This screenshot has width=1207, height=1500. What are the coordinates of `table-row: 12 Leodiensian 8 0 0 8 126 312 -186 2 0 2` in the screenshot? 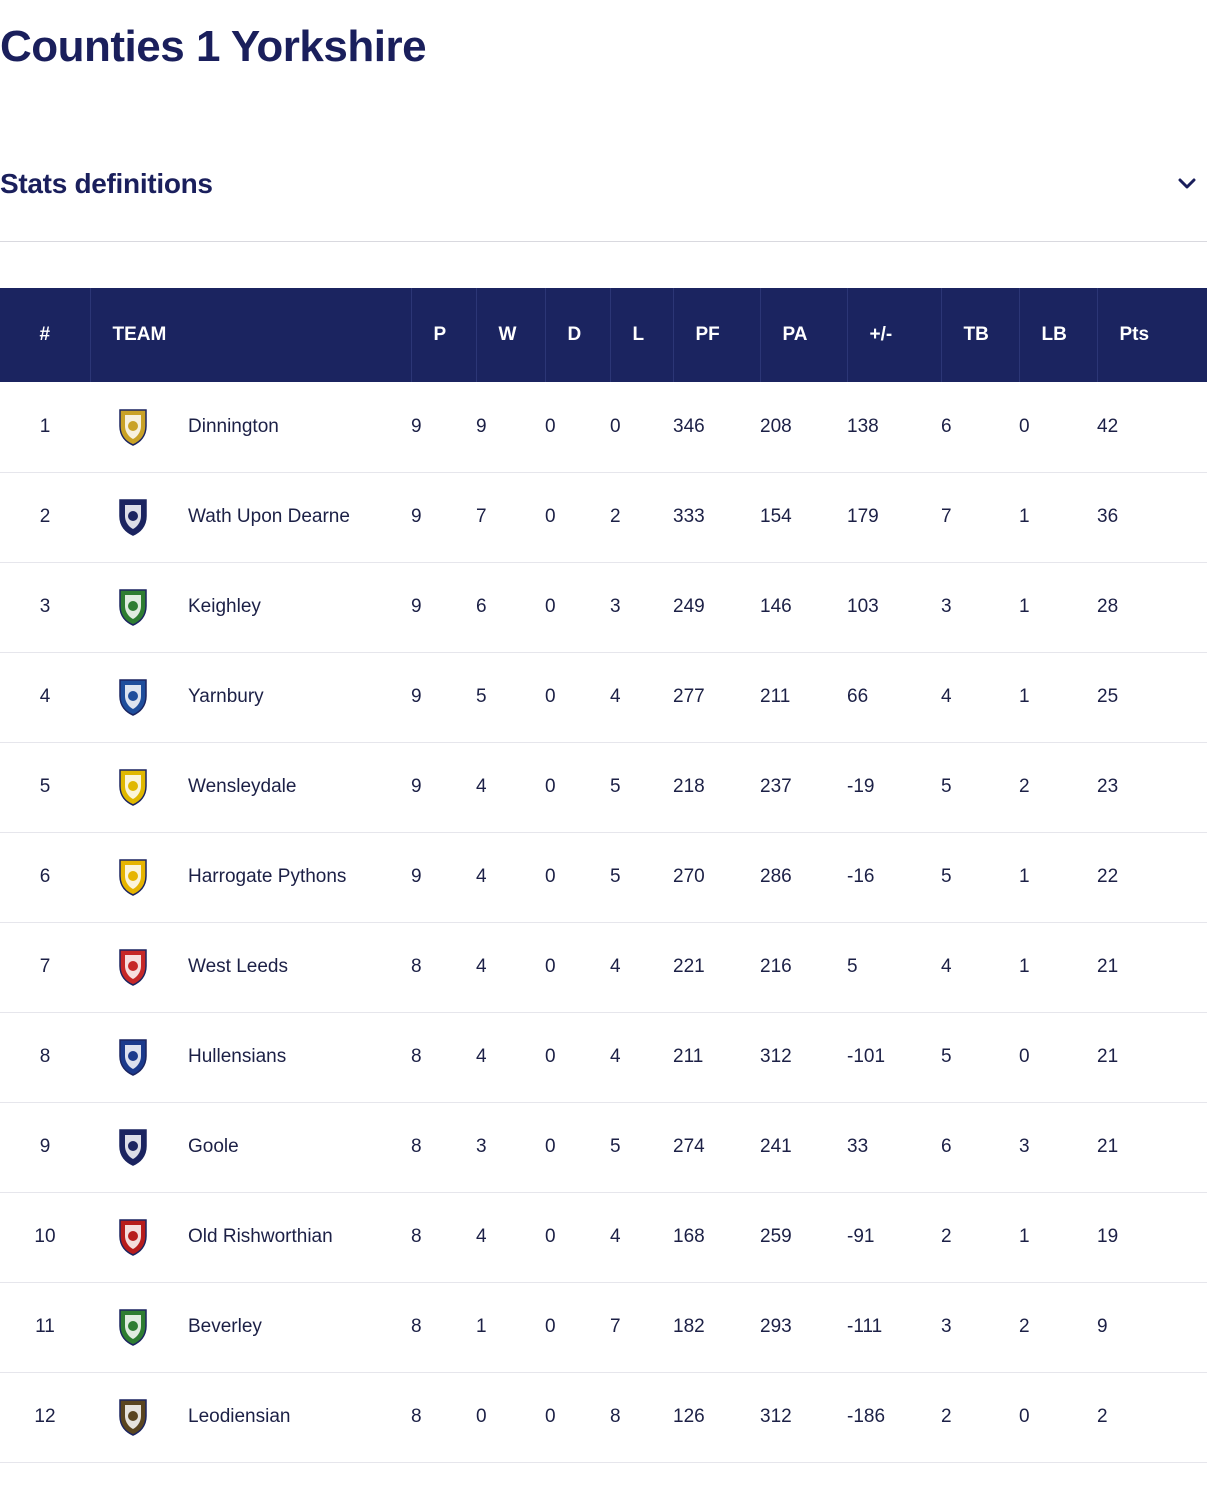 It's located at (603, 1417).